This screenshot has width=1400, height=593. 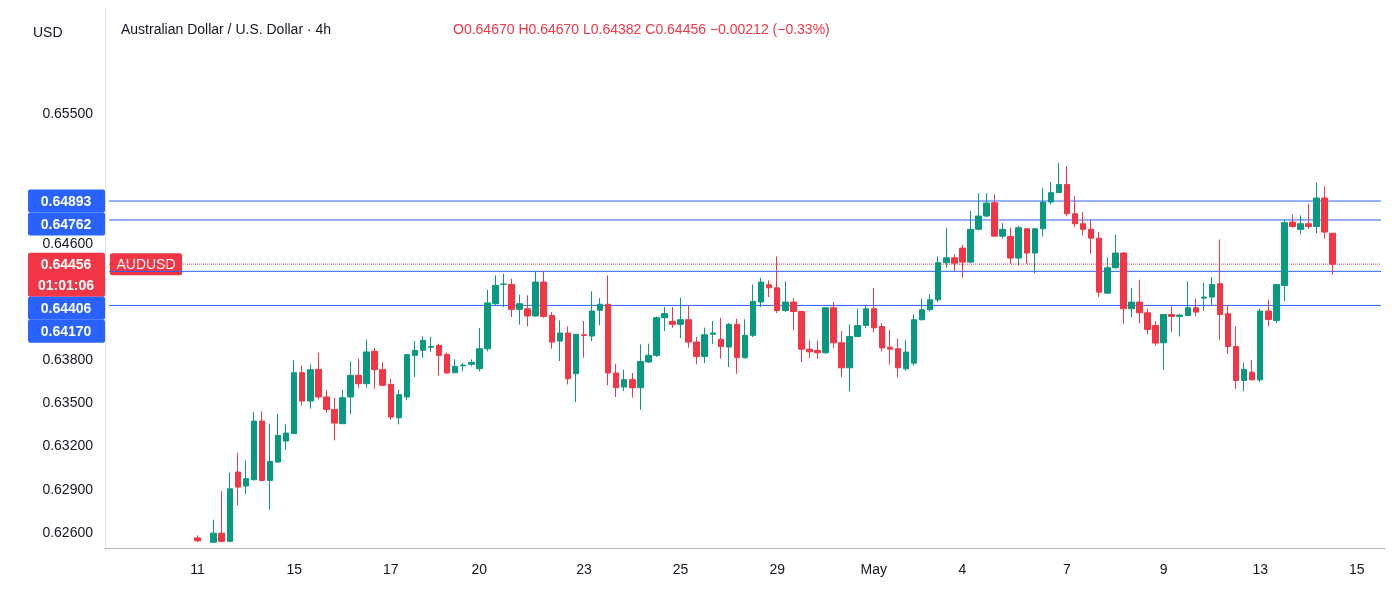 What do you see at coordinates (66, 201) in the screenshot?
I see `ref-line-label: 0.64893` at bounding box center [66, 201].